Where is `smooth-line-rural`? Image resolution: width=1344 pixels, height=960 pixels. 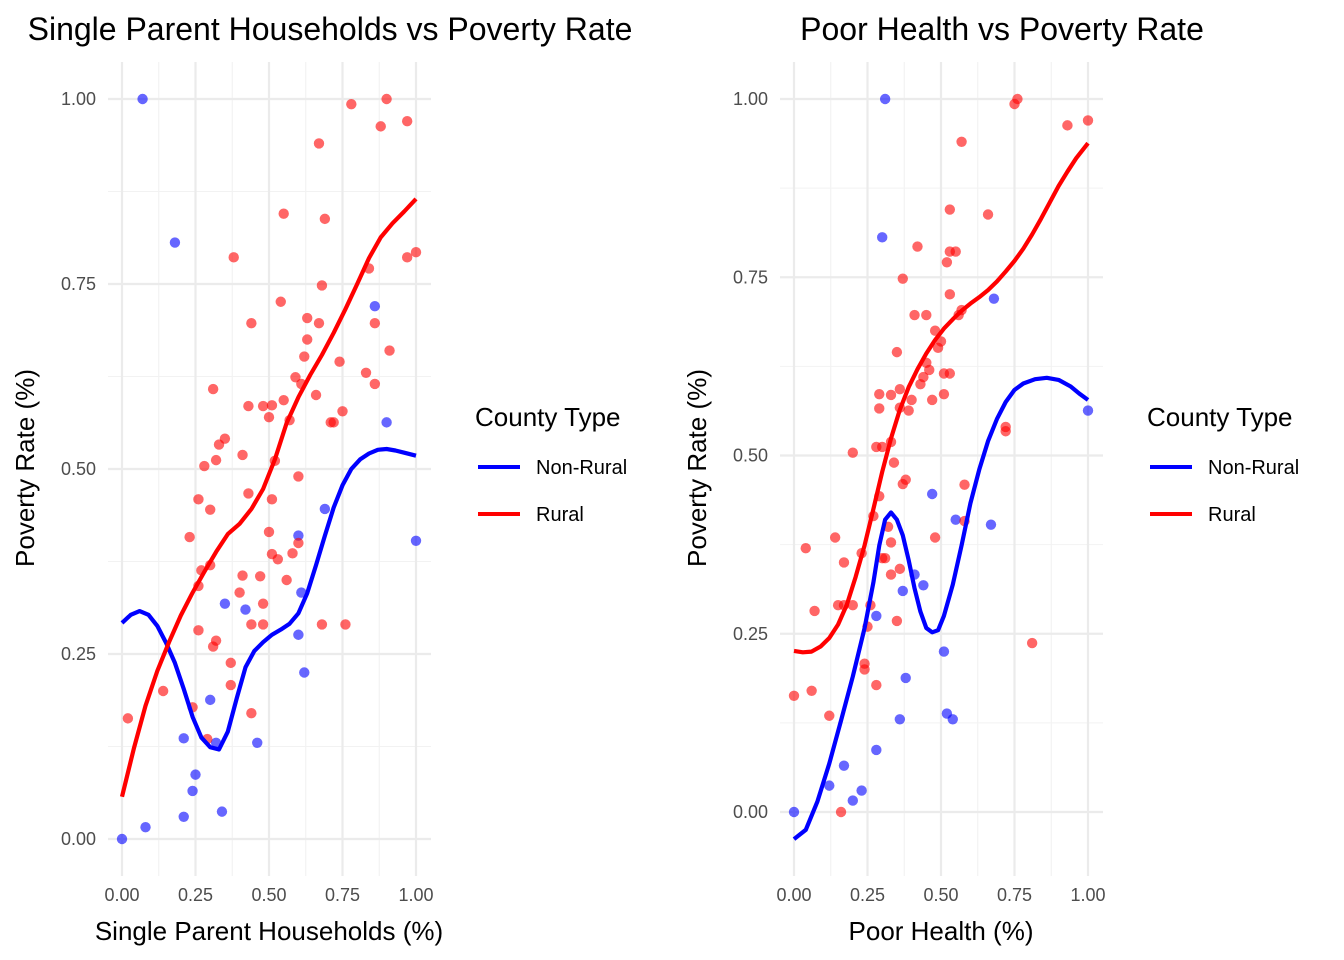 smooth-line-rural is located at coordinates (941, 398).